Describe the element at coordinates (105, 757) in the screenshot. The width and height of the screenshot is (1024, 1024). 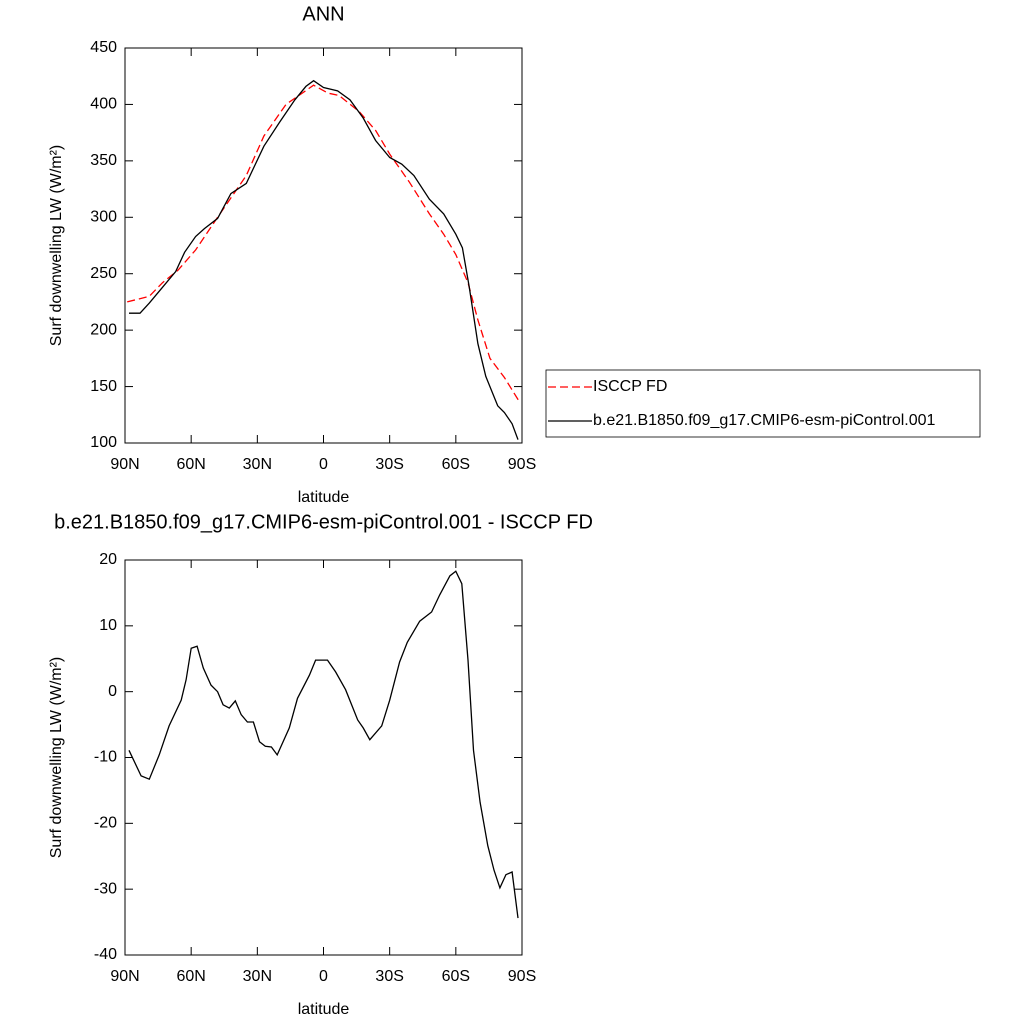
I see `y-tick-label: -10` at that location.